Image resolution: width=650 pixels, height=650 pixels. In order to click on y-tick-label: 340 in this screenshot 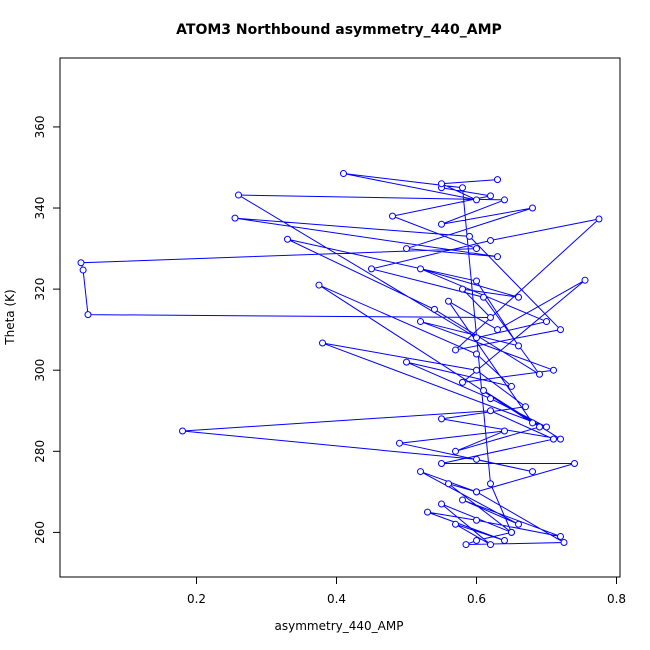, I will do `click(40, 208)`.